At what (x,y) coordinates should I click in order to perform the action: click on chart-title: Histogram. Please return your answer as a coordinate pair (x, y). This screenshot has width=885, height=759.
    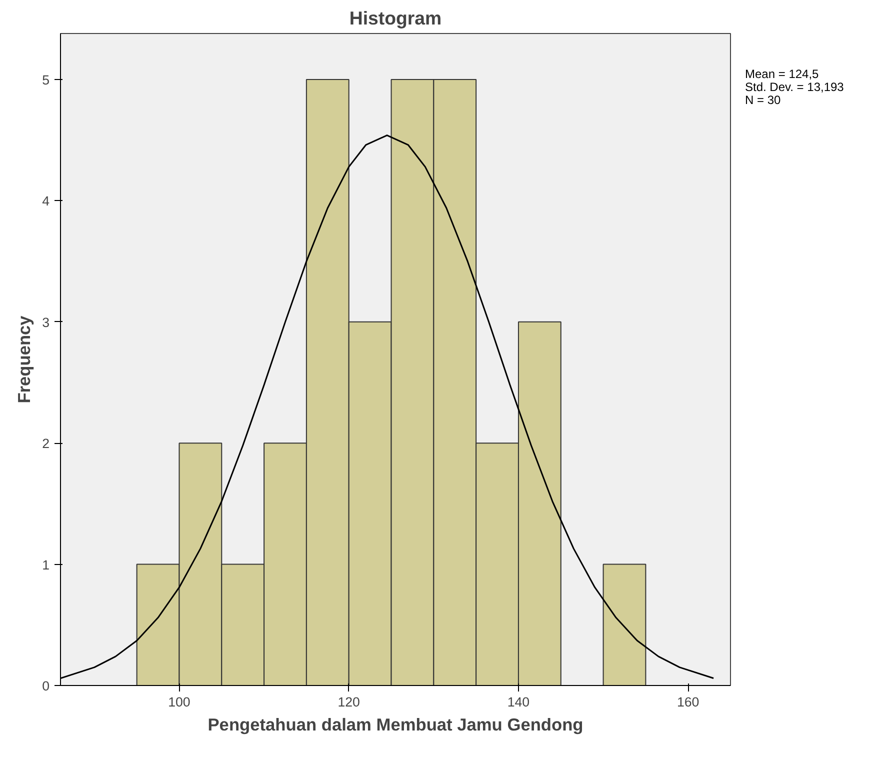
    Looking at the image, I should click on (395, 18).